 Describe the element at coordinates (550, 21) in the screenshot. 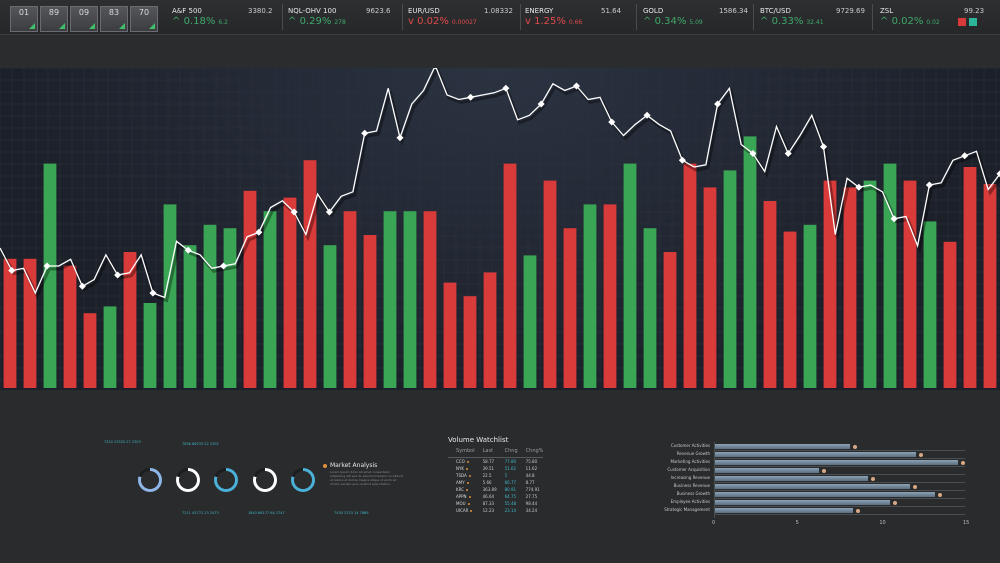

I see `ticker-change-pct: 1.25%` at that location.